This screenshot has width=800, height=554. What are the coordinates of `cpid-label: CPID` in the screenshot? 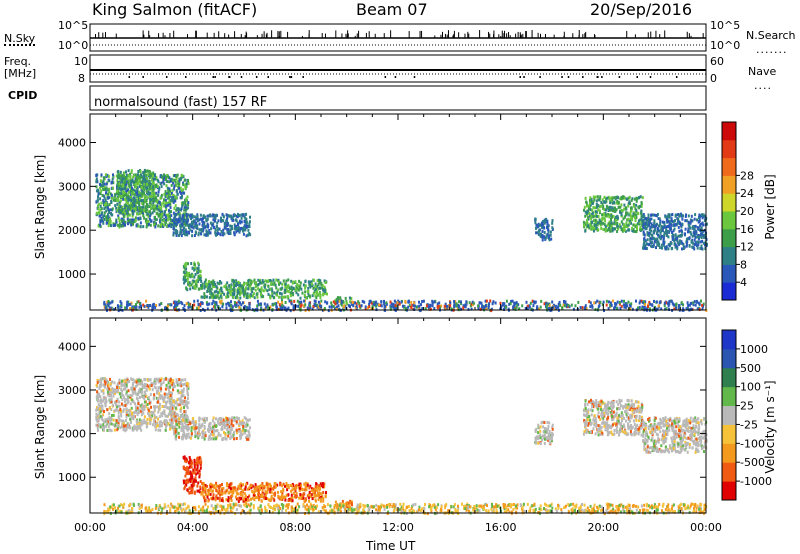 It's located at (23, 95).